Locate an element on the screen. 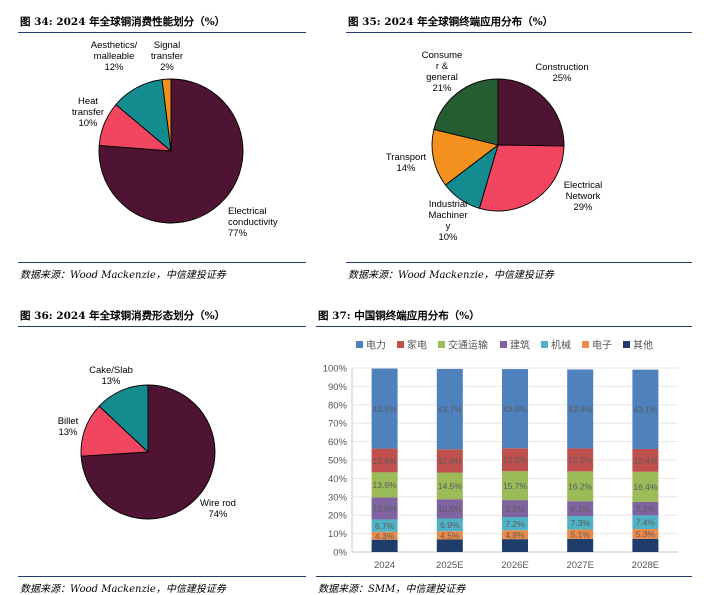 This screenshot has width=704, height=595. pie-slice-label: Transport 14% is located at coordinates (406, 163).